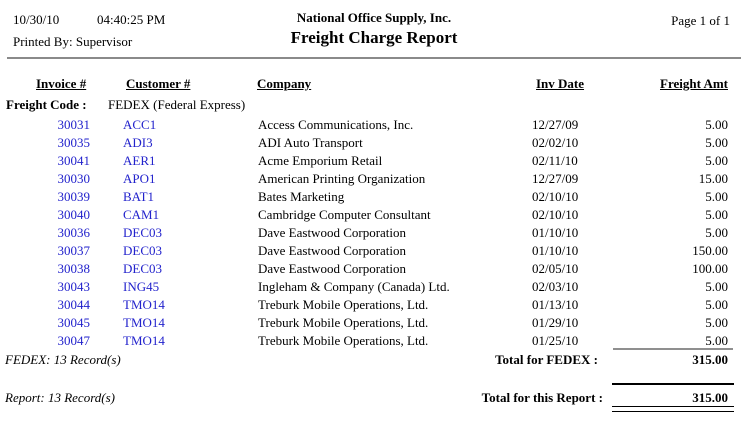  What do you see at coordinates (74, 268) in the screenshot?
I see `invoice-link: 30038` at bounding box center [74, 268].